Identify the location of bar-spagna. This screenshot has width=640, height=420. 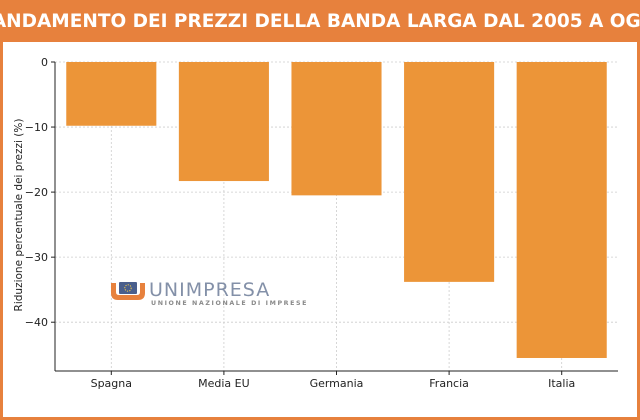
(111, 94).